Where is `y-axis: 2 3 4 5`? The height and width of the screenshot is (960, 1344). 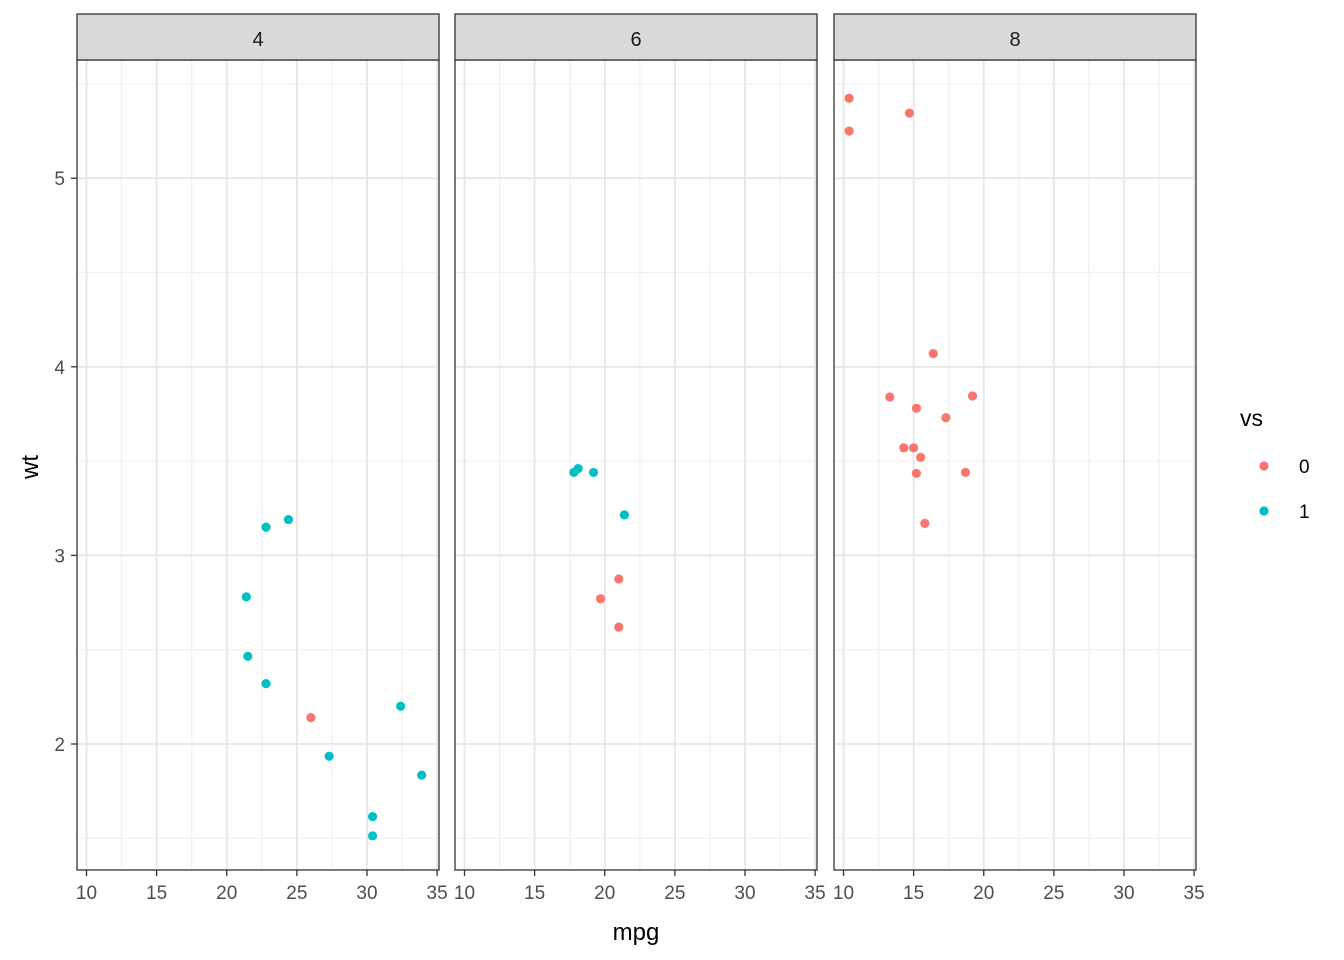 y-axis: 2 3 4 5 is located at coordinates (65, 462).